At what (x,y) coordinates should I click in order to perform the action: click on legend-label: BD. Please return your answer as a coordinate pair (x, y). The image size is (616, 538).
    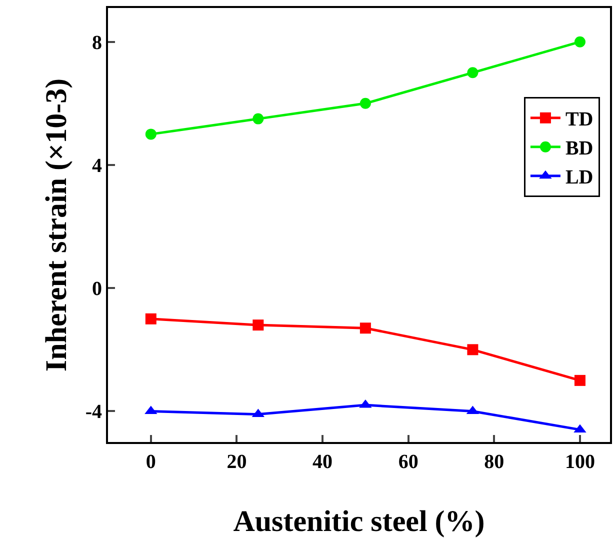
    Looking at the image, I should click on (579, 149).